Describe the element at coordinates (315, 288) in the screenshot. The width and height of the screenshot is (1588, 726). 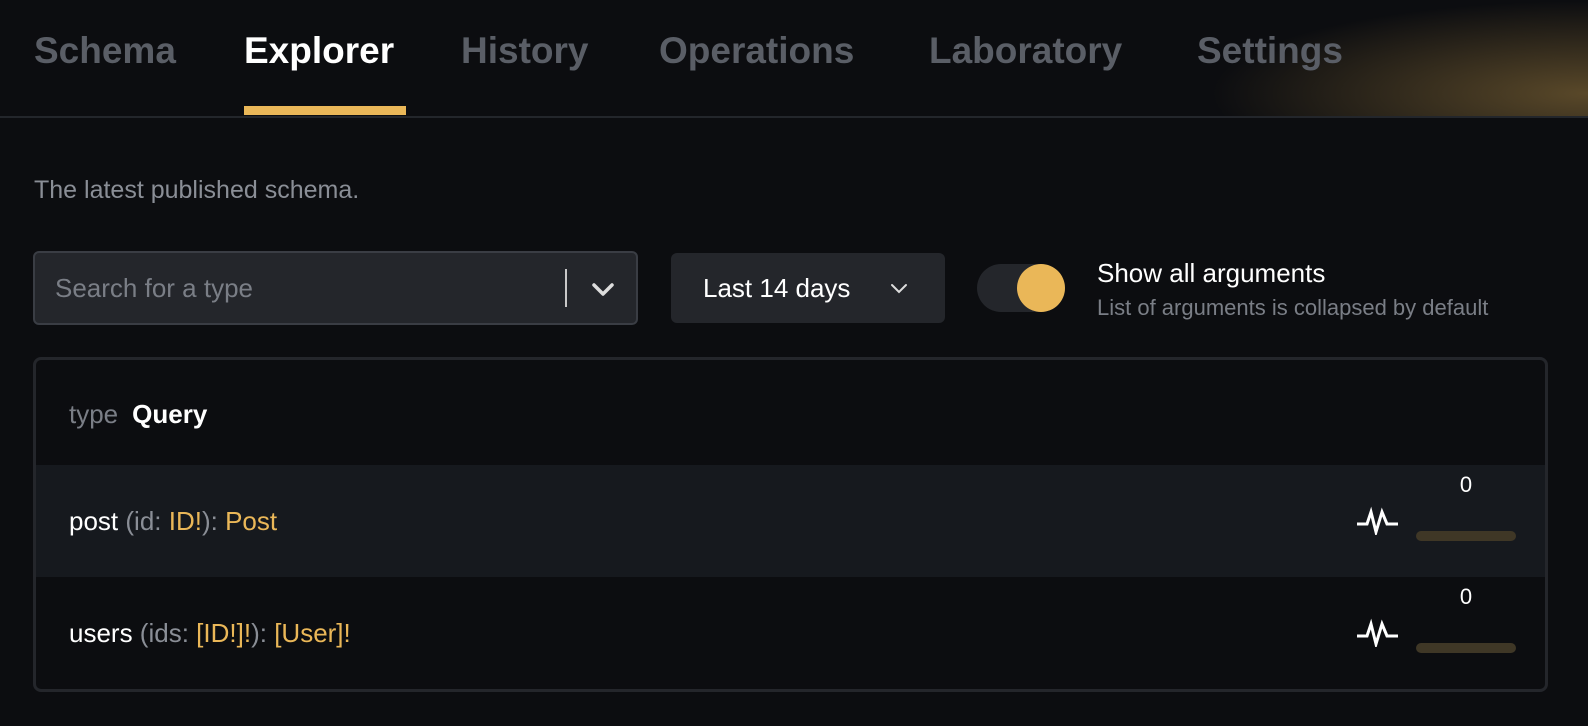
I see `search-input` at that location.